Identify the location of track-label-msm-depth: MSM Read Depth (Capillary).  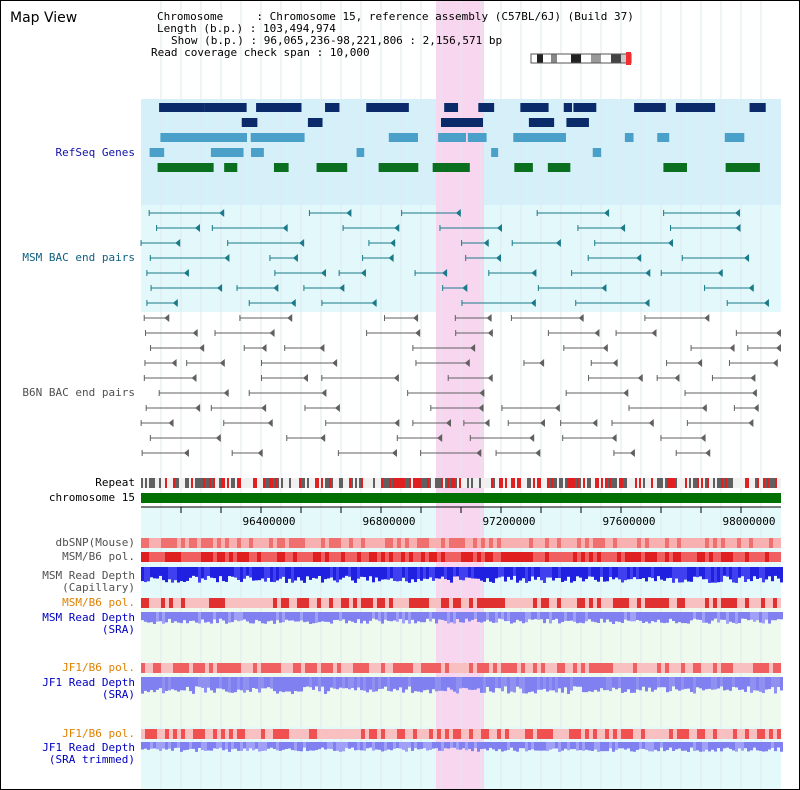
(88, 582).